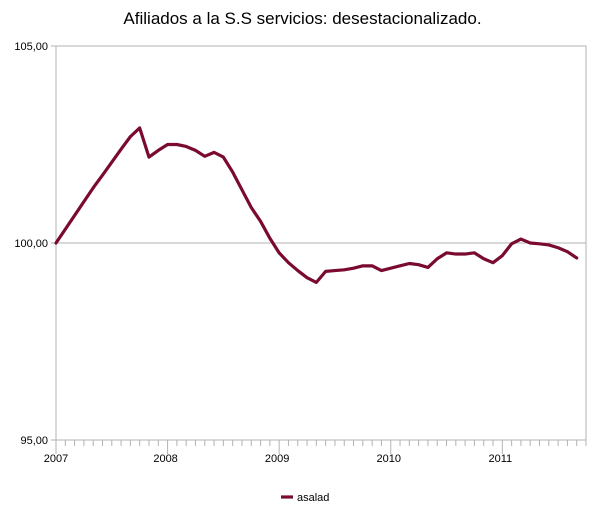 The height and width of the screenshot is (523, 610). What do you see at coordinates (31, 244) in the screenshot?
I see `y-tick-label-1: 100,00` at bounding box center [31, 244].